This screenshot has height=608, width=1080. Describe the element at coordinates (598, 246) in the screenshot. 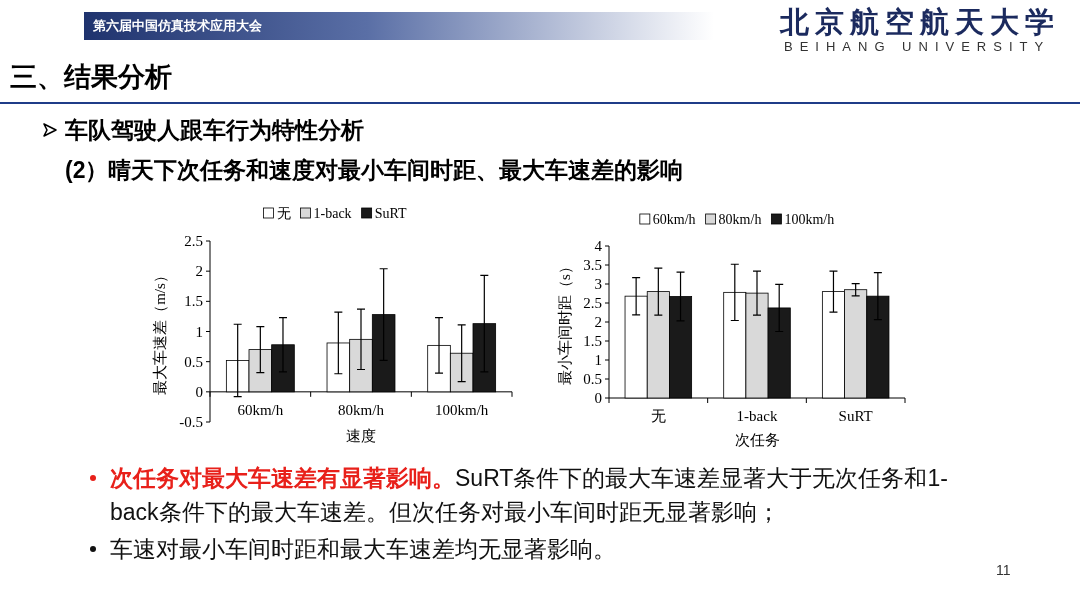

I see `y-tick-label: 4` at that location.